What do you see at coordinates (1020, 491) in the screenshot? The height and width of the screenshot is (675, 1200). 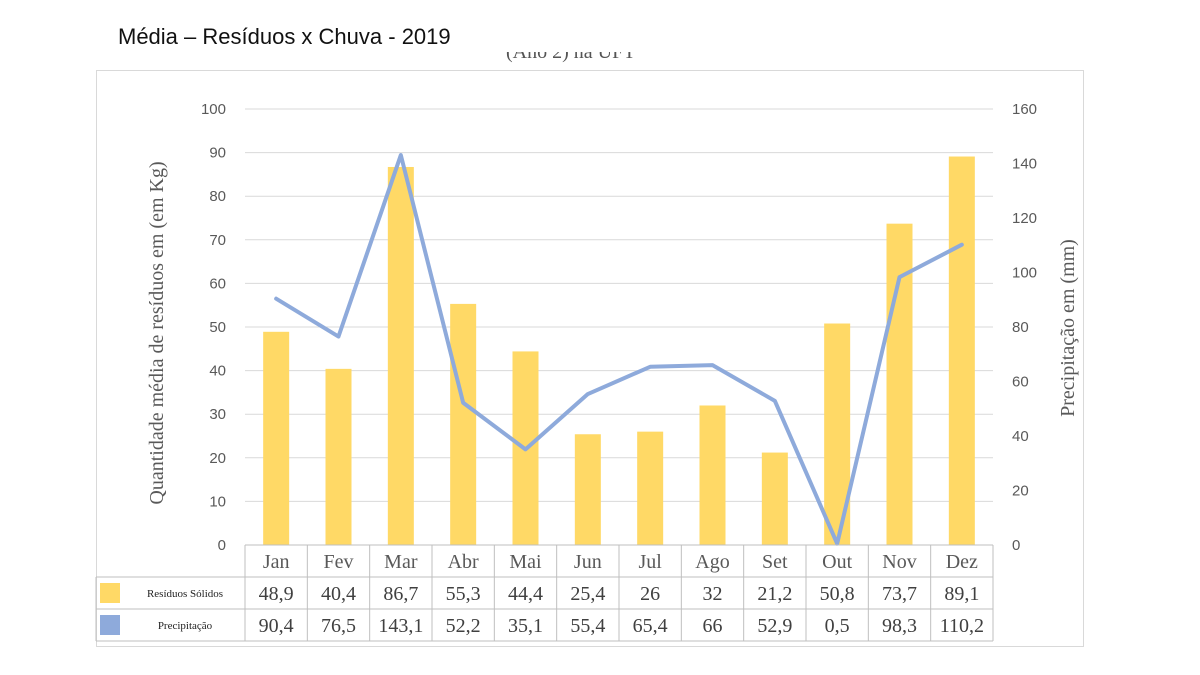 I see `y2-tick-label: 20` at bounding box center [1020, 491].